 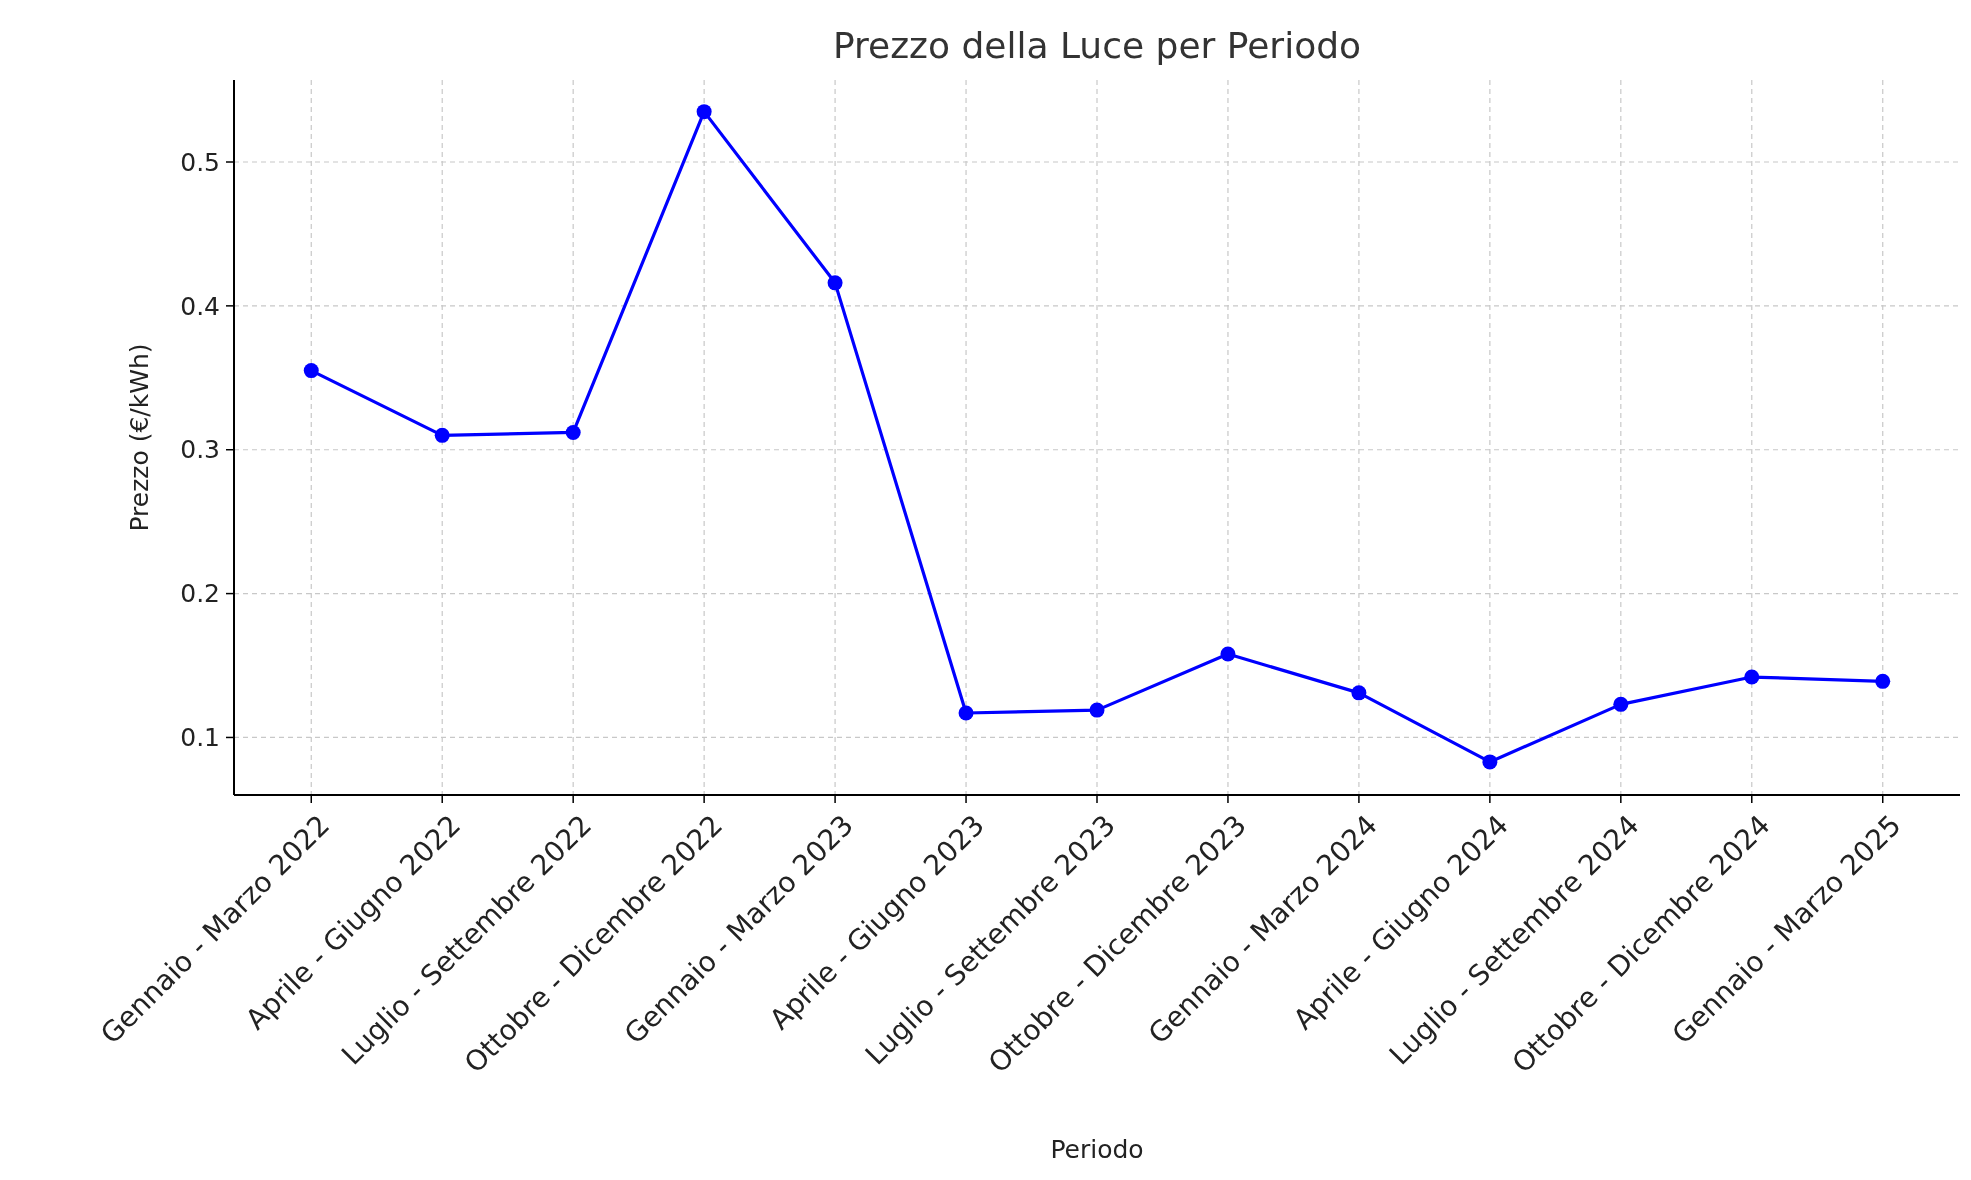 I want to click on y-tick-label: 0.5, so click(x=200, y=162).